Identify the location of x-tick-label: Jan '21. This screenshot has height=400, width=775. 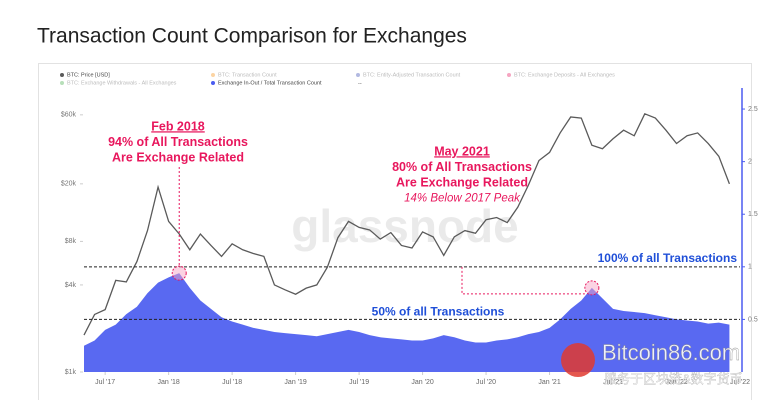
(549, 382).